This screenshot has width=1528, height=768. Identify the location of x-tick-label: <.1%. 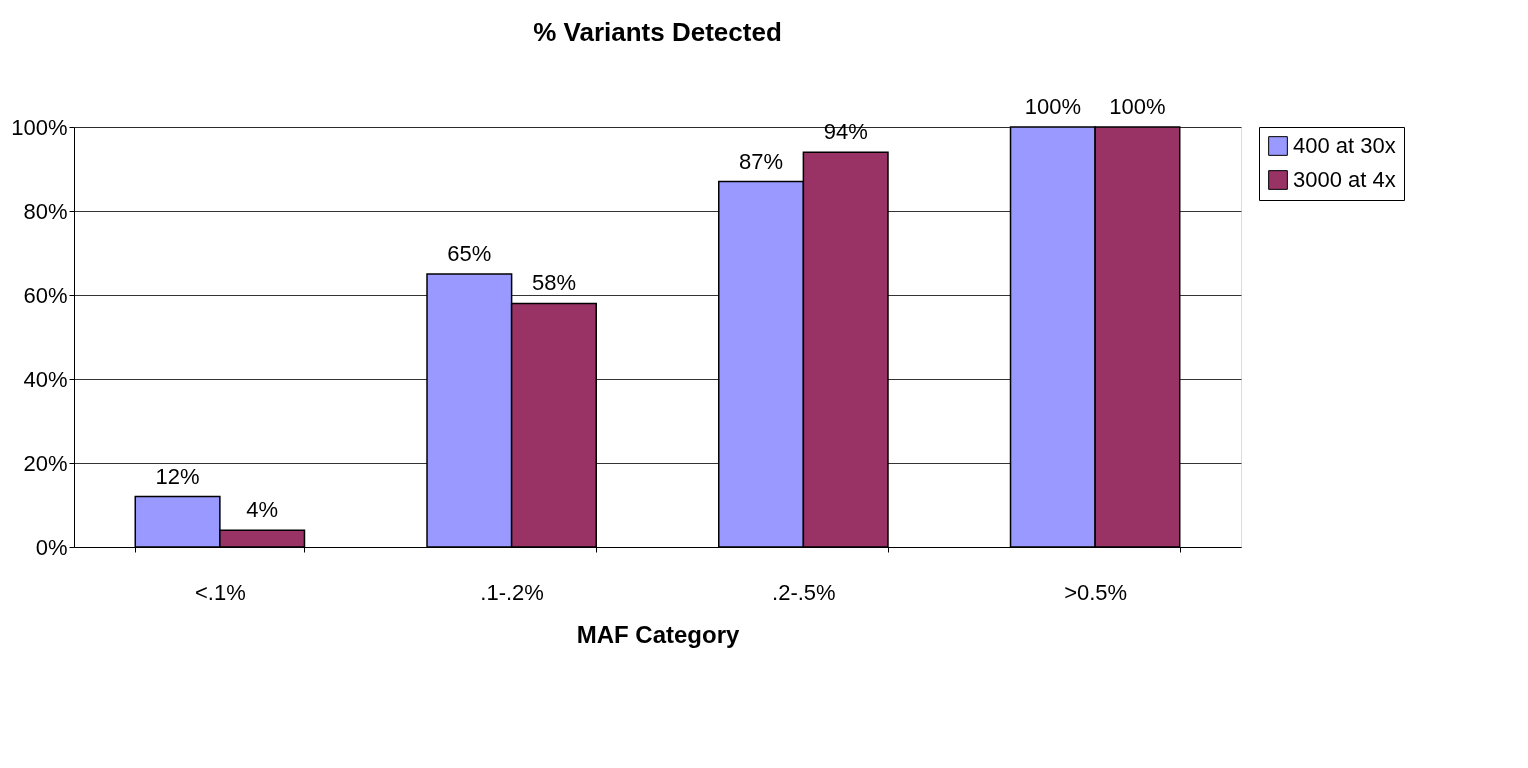
(220, 592).